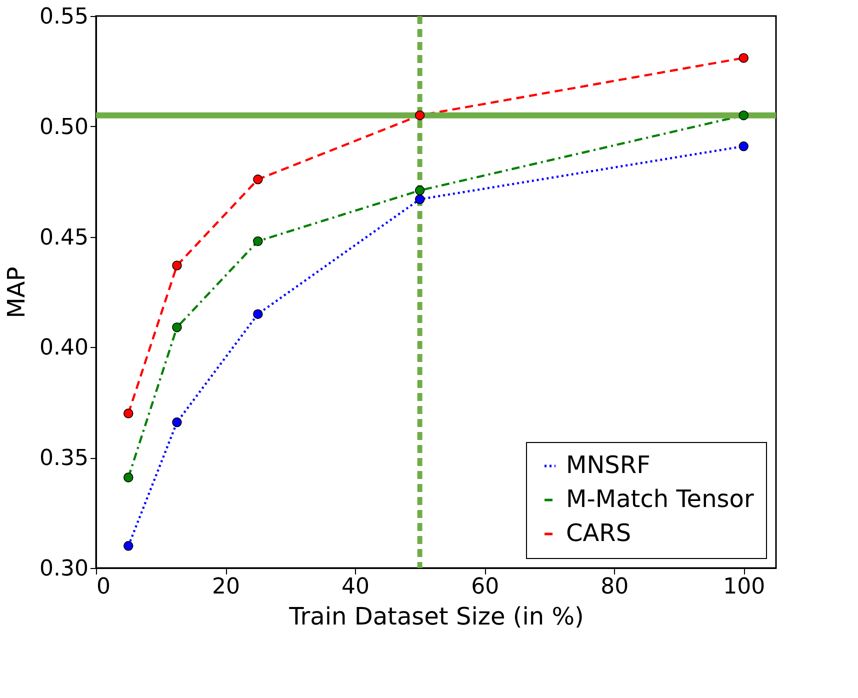 The image size is (858, 698). Describe the element at coordinates (16, 292) in the screenshot. I see `y-axis-title: MAP` at that location.